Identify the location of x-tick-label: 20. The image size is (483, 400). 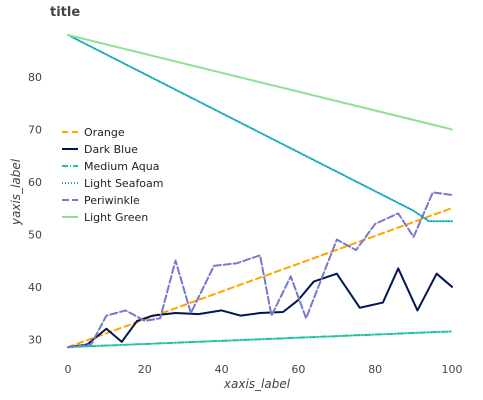
(145, 369).